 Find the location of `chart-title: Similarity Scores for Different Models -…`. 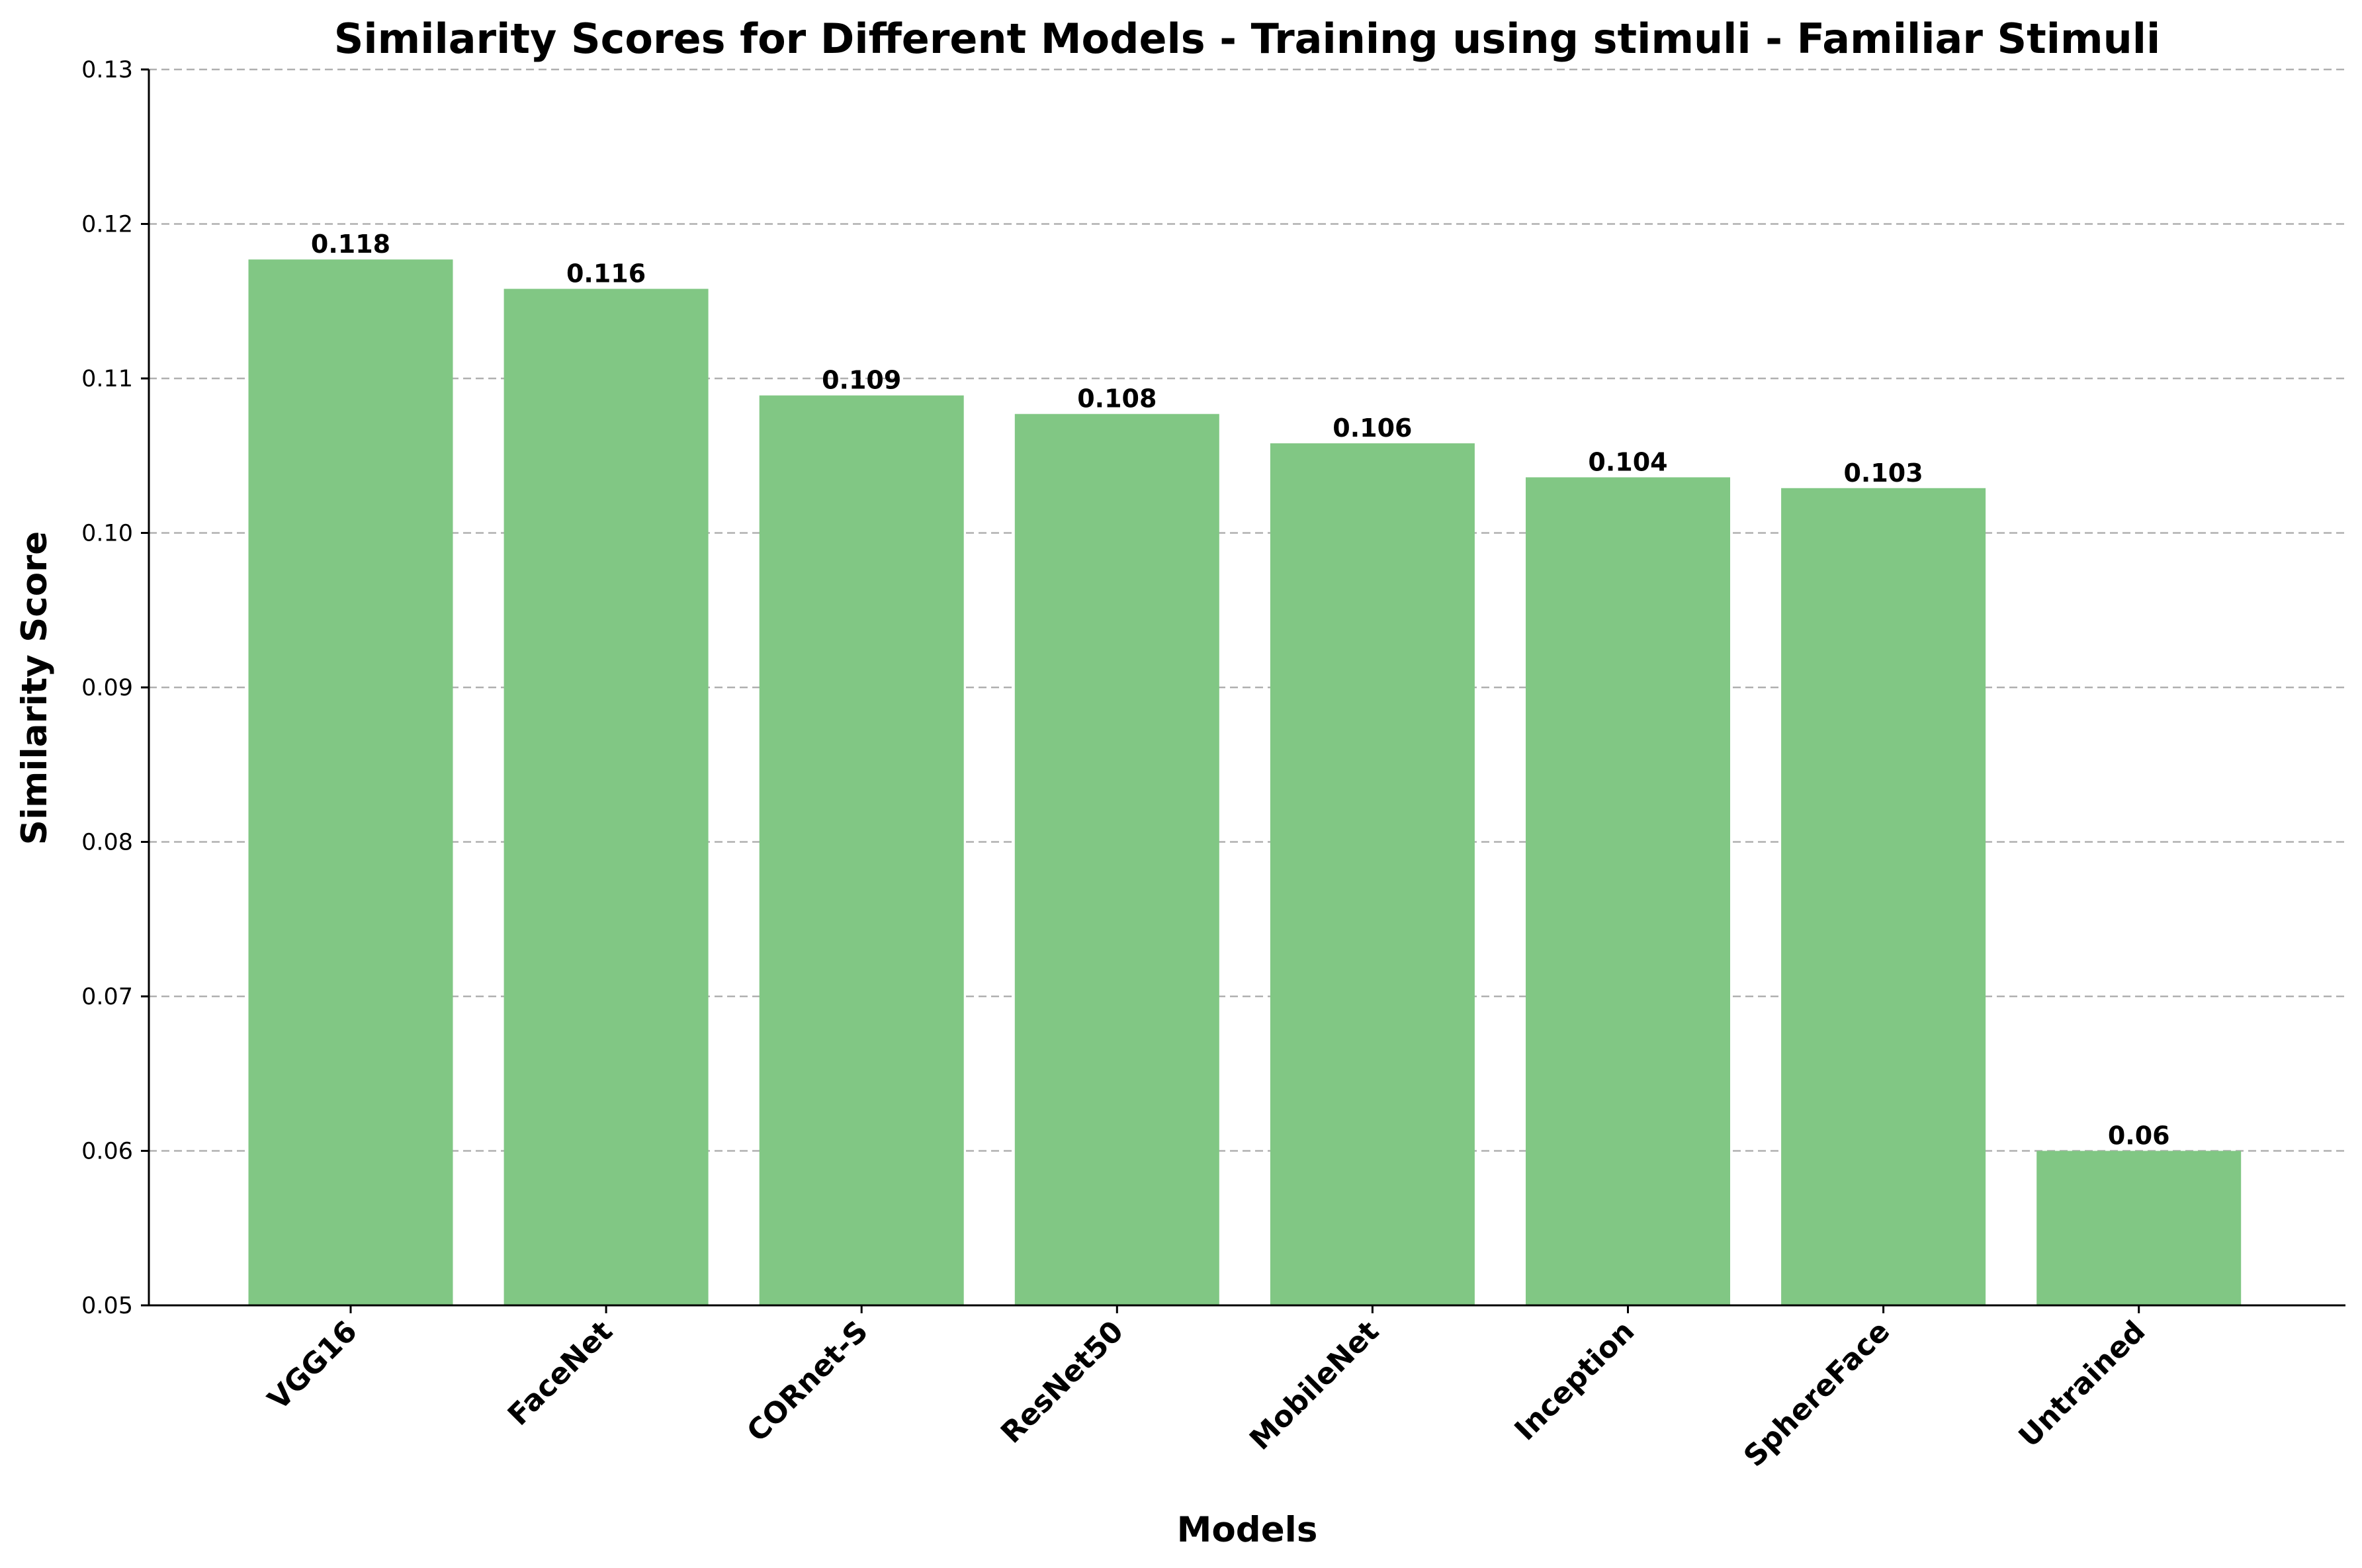

chart-title: Similarity Scores for Different Models -… is located at coordinates (1247, 39).